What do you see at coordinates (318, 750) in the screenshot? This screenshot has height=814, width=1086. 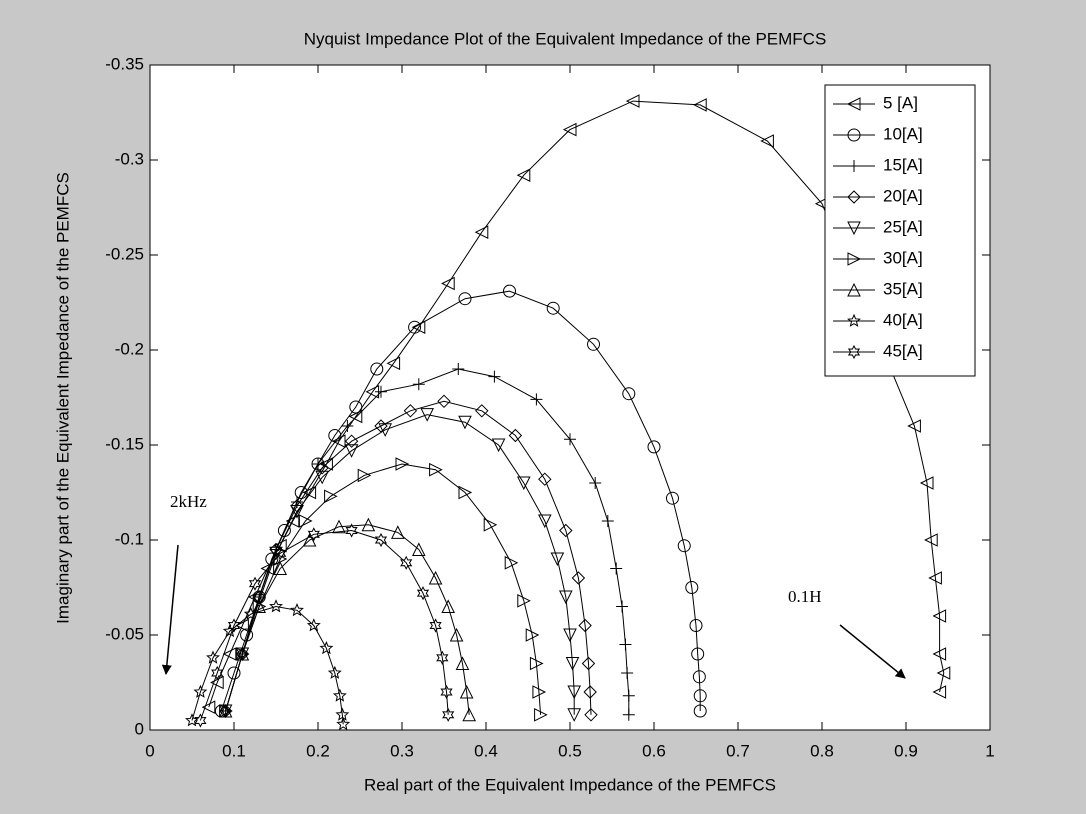 I see `x-tick-label: 0.2` at bounding box center [318, 750].